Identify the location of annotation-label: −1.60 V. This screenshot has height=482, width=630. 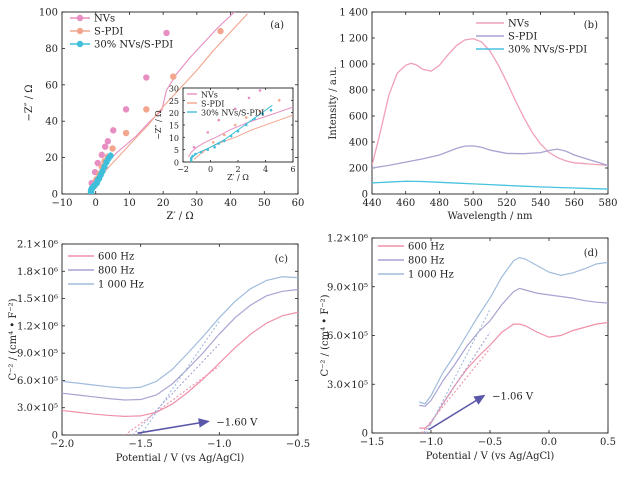
(237, 422).